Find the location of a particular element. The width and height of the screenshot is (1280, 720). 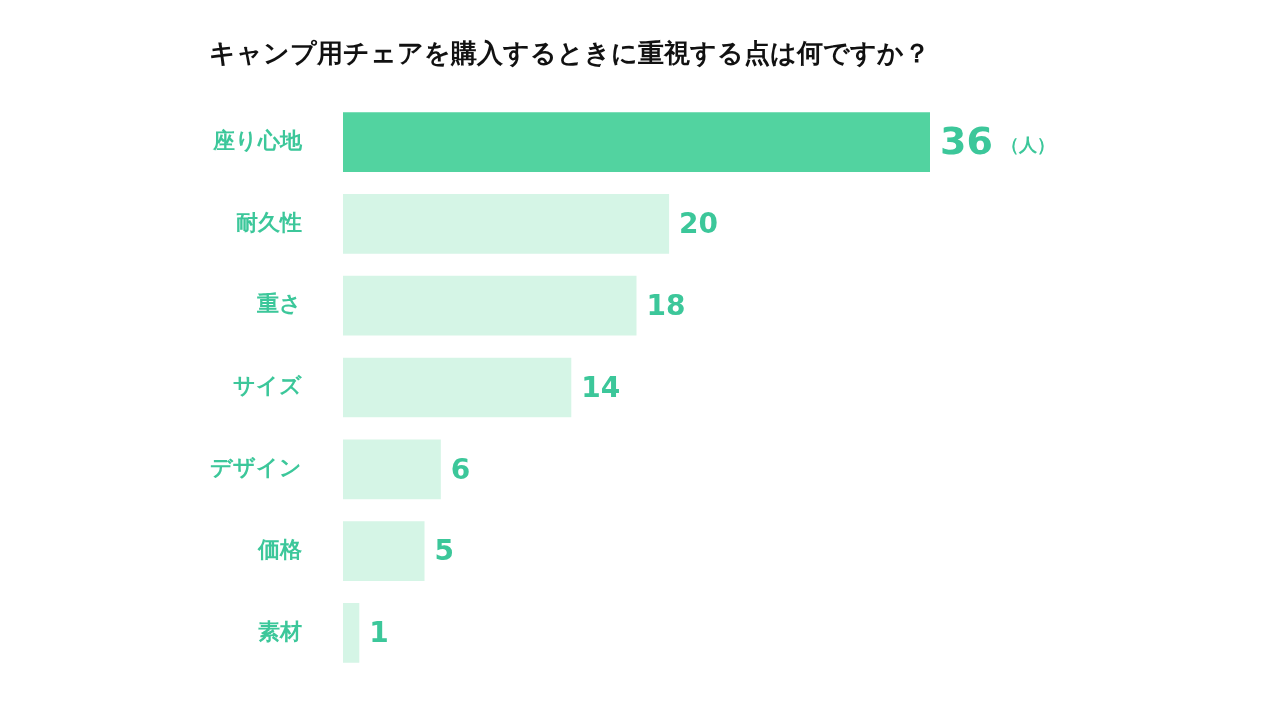

data-label: 14 is located at coordinates (601, 387).